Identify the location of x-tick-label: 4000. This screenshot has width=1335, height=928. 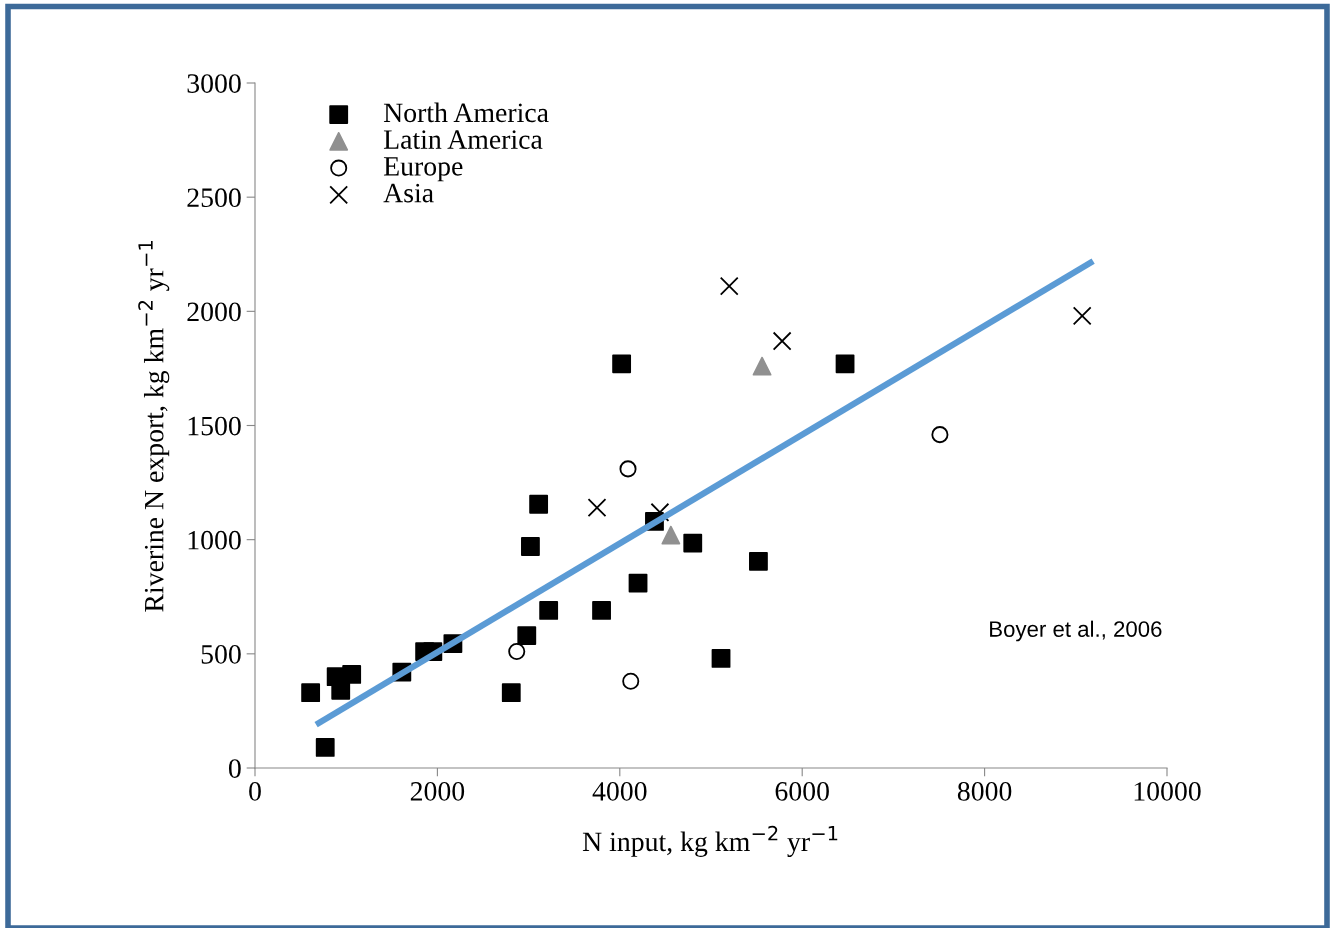
(619, 791).